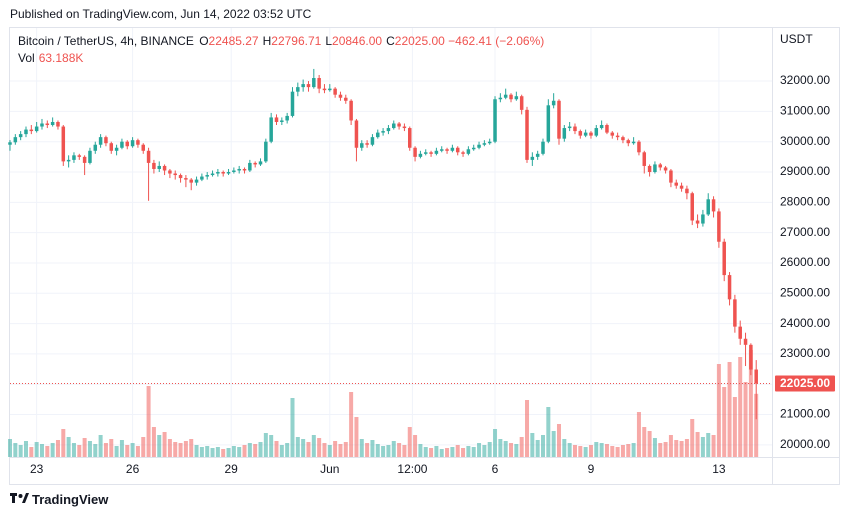  I want to click on y-tick-label: 21000.00, so click(805, 414).